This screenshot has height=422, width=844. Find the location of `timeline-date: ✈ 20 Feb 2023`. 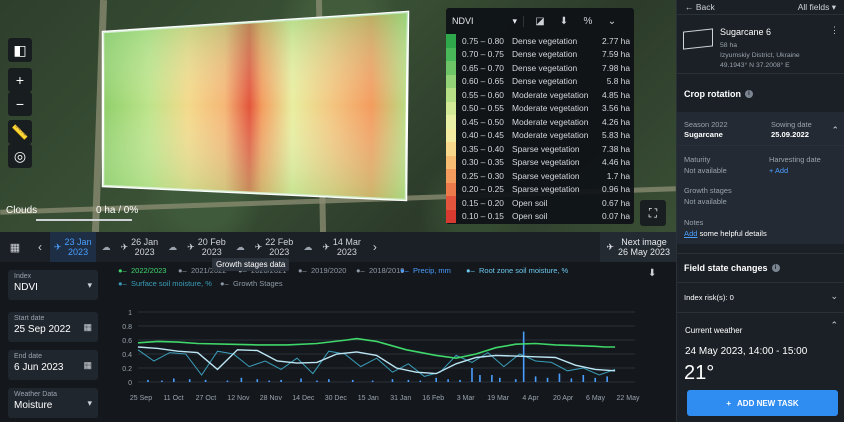

timeline-date: ✈ 20 Feb 2023 is located at coordinates (206, 247).